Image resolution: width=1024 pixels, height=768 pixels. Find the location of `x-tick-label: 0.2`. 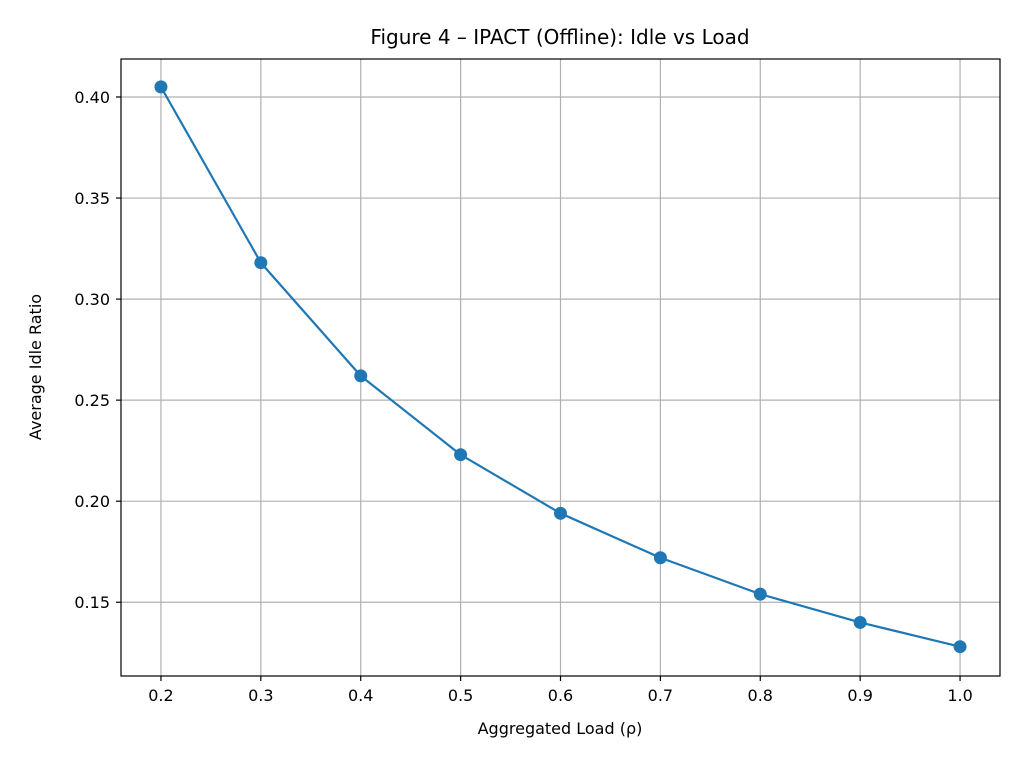

x-tick-label: 0.2 is located at coordinates (160, 695).